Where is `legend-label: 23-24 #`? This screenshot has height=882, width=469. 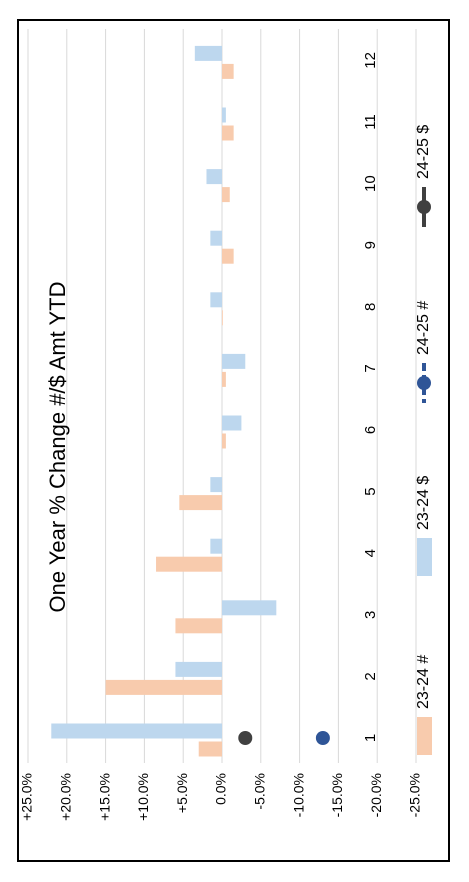 legend-label: 23-24 # is located at coordinates (423, 682).